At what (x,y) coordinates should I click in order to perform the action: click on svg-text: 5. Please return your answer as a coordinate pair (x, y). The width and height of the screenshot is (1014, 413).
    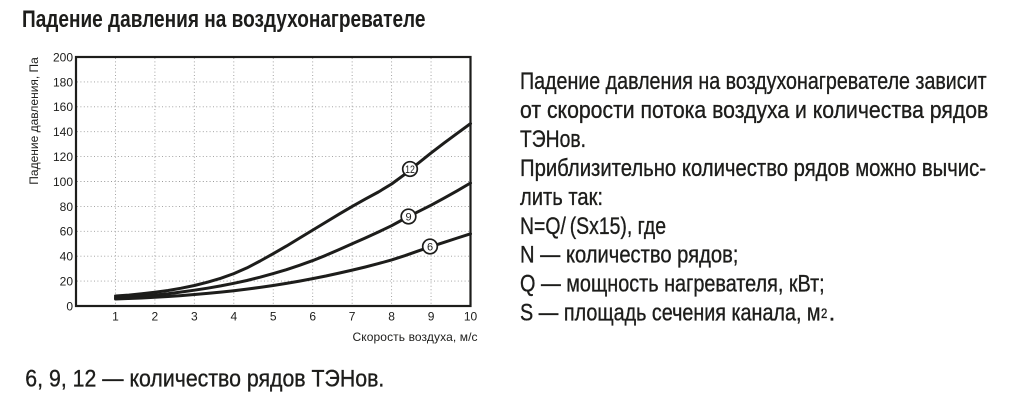
    Looking at the image, I should click on (273, 317).